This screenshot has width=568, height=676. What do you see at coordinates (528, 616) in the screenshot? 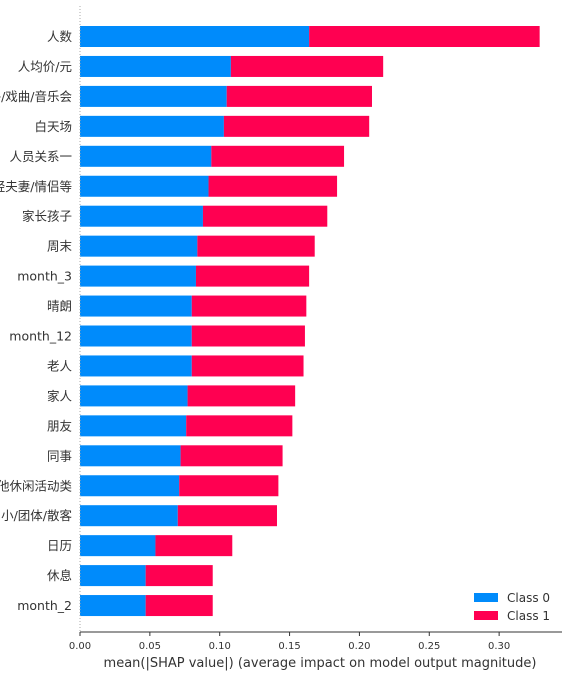
I see `legend-label: Class 1` at bounding box center [528, 616].